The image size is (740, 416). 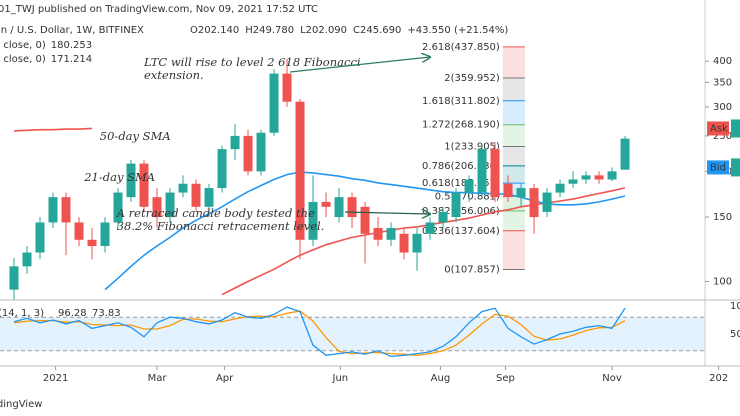 What do you see at coordinates (174, 75) in the screenshot?
I see `annotation: extension.` at bounding box center [174, 75].